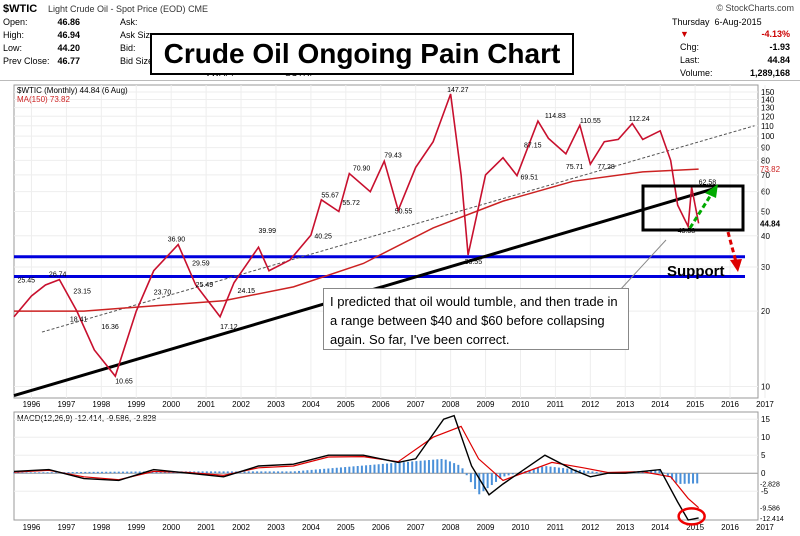 The height and width of the screenshot is (536, 800). Describe the element at coordinates (393, 156) in the screenshot. I see `price-label: 79.43` at that location.